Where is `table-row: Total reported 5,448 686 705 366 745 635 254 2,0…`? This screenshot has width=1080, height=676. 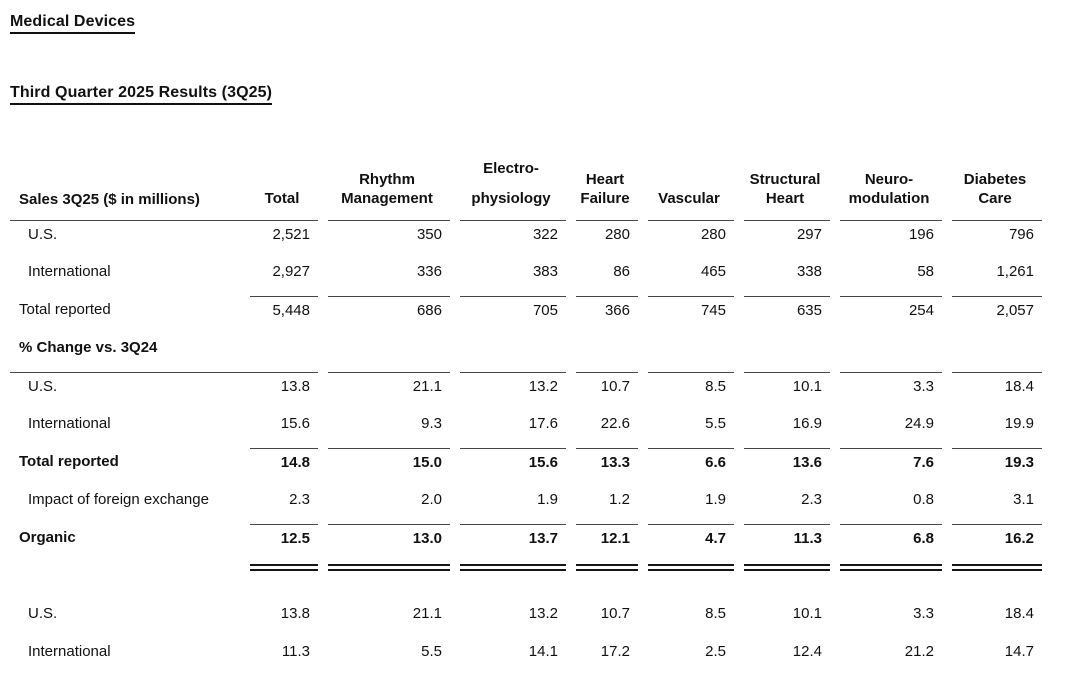 table-row: Total reported 5,448 686 705 366 745 635 254 2,0… is located at coordinates (545, 315).